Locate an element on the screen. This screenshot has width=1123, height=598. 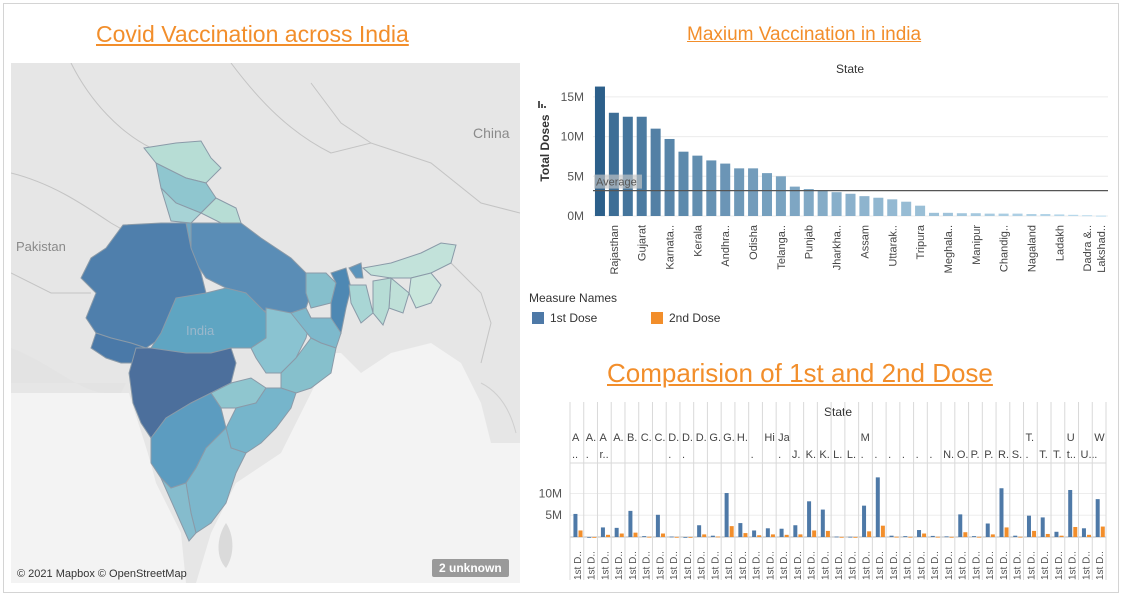
state-column: Hi 1st D.. is located at coordinates (768, 491).